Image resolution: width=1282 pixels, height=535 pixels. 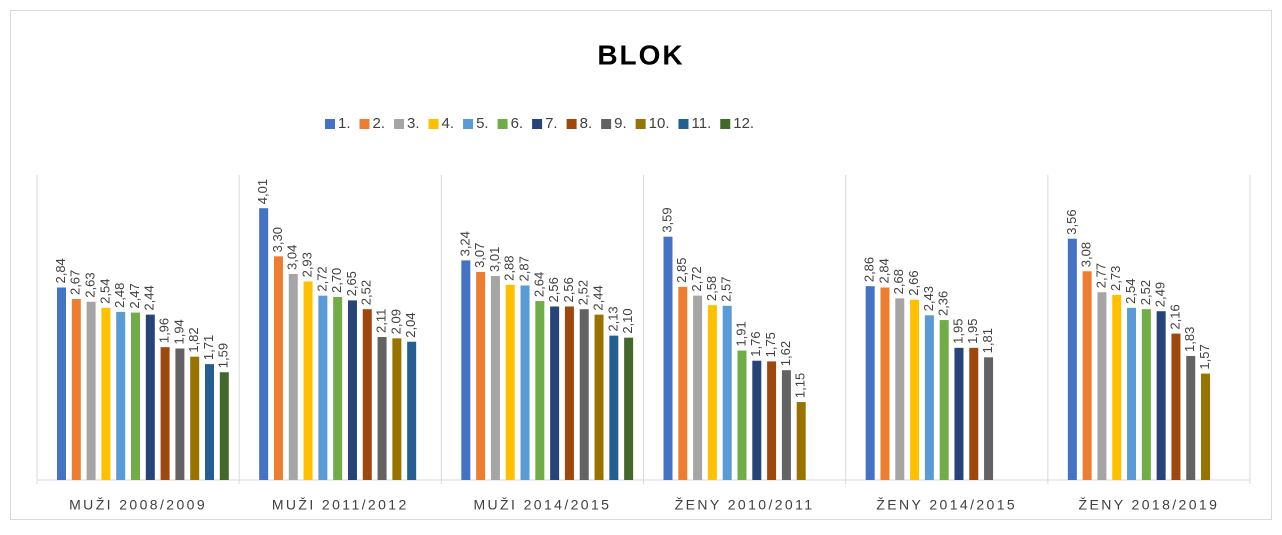 I want to click on data-label: 3,08, so click(x=1086, y=254).